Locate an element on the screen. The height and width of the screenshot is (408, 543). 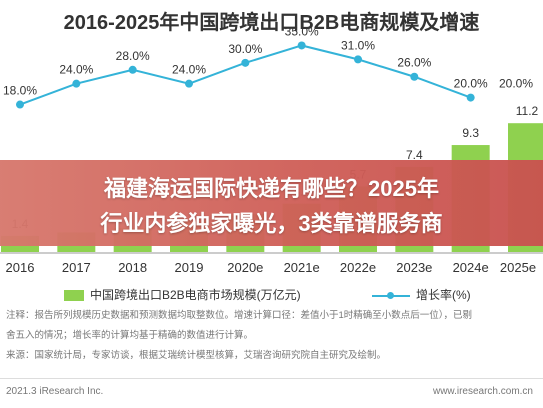
legend-bar-label: 中国跨境出口B2B电商市场规模(万亿元) is located at coordinates (195, 295).